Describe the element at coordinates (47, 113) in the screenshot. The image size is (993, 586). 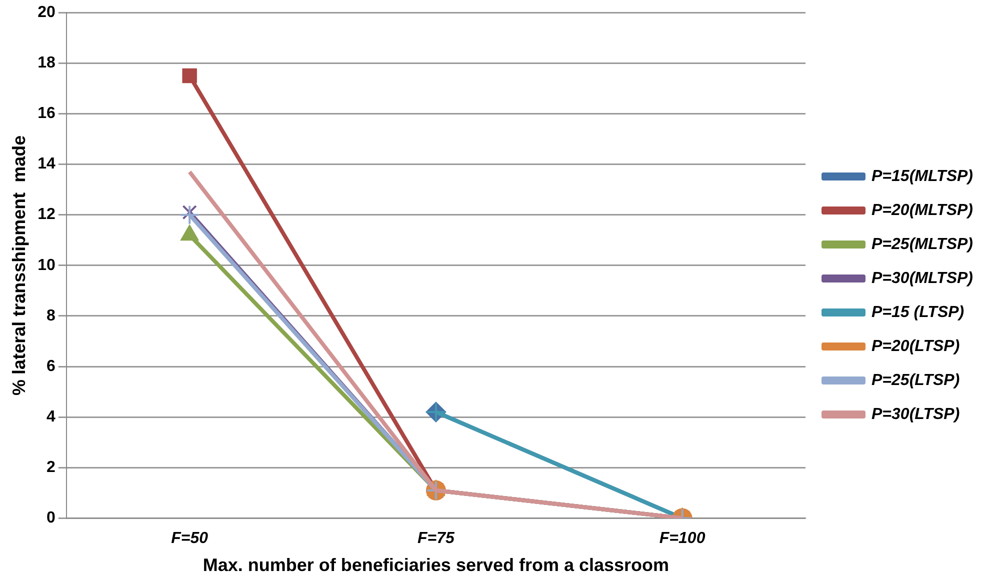
I see `y-tick-label: 16` at that location.